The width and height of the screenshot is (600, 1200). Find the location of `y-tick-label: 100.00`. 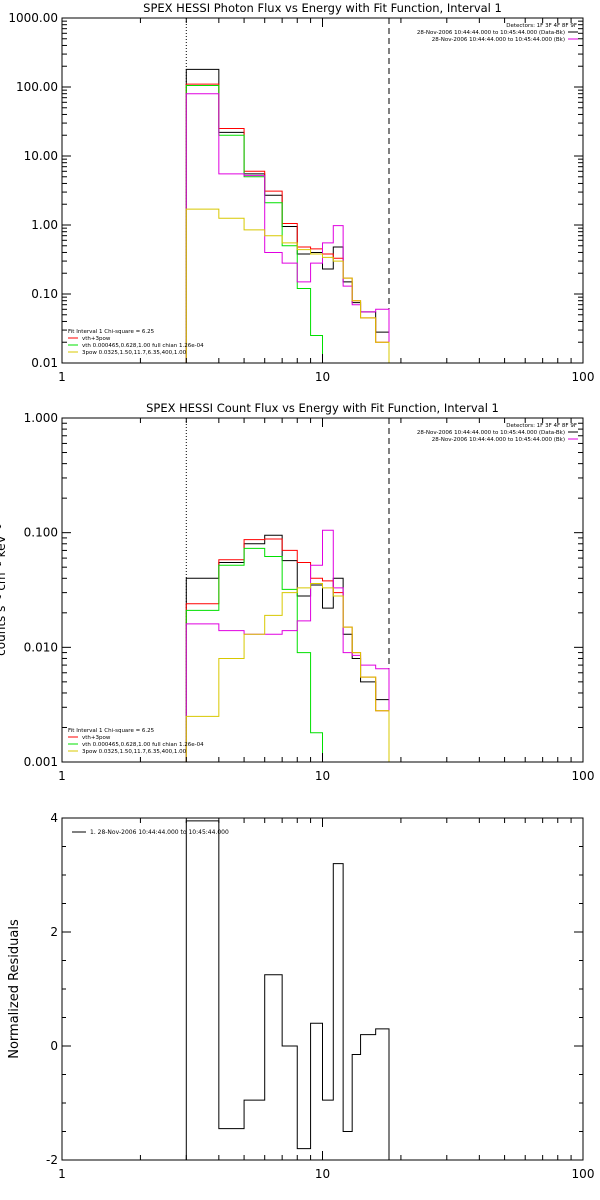

y-tick-label: 100.00 is located at coordinates (37, 87).